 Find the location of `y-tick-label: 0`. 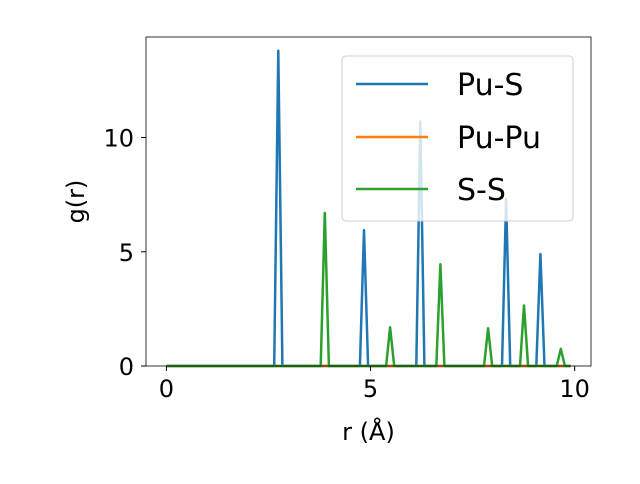

y-tick-label: 0 is located at coordinates (126, 367).